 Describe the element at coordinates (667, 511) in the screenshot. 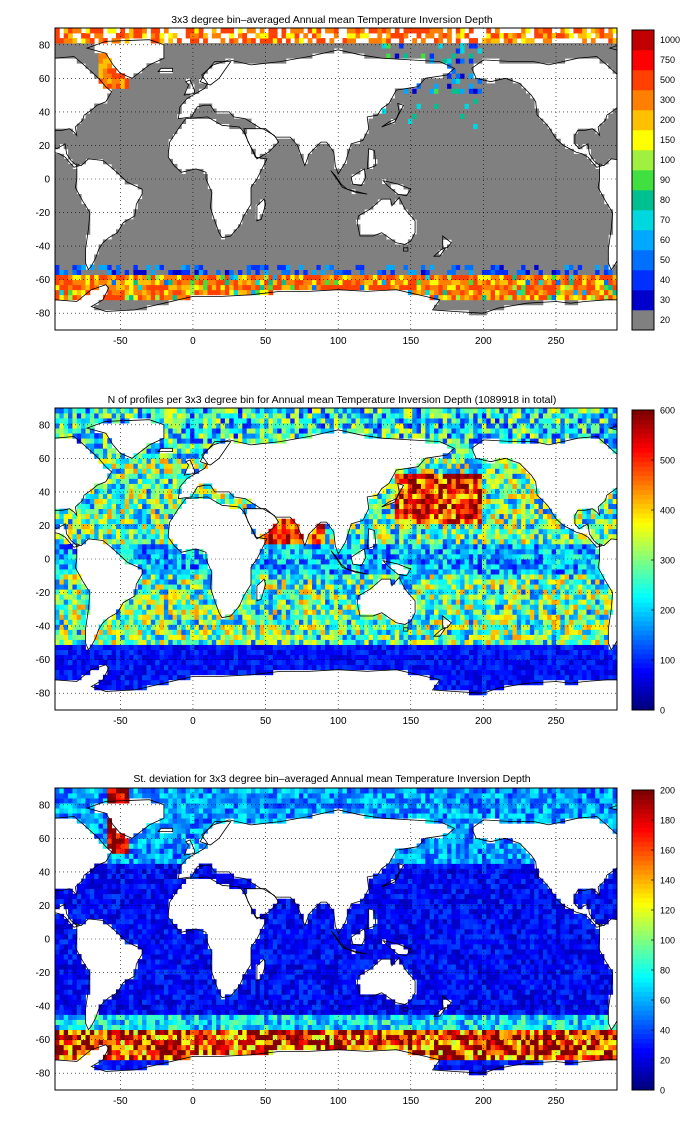

I see `colorbar-label: 400` at that location.